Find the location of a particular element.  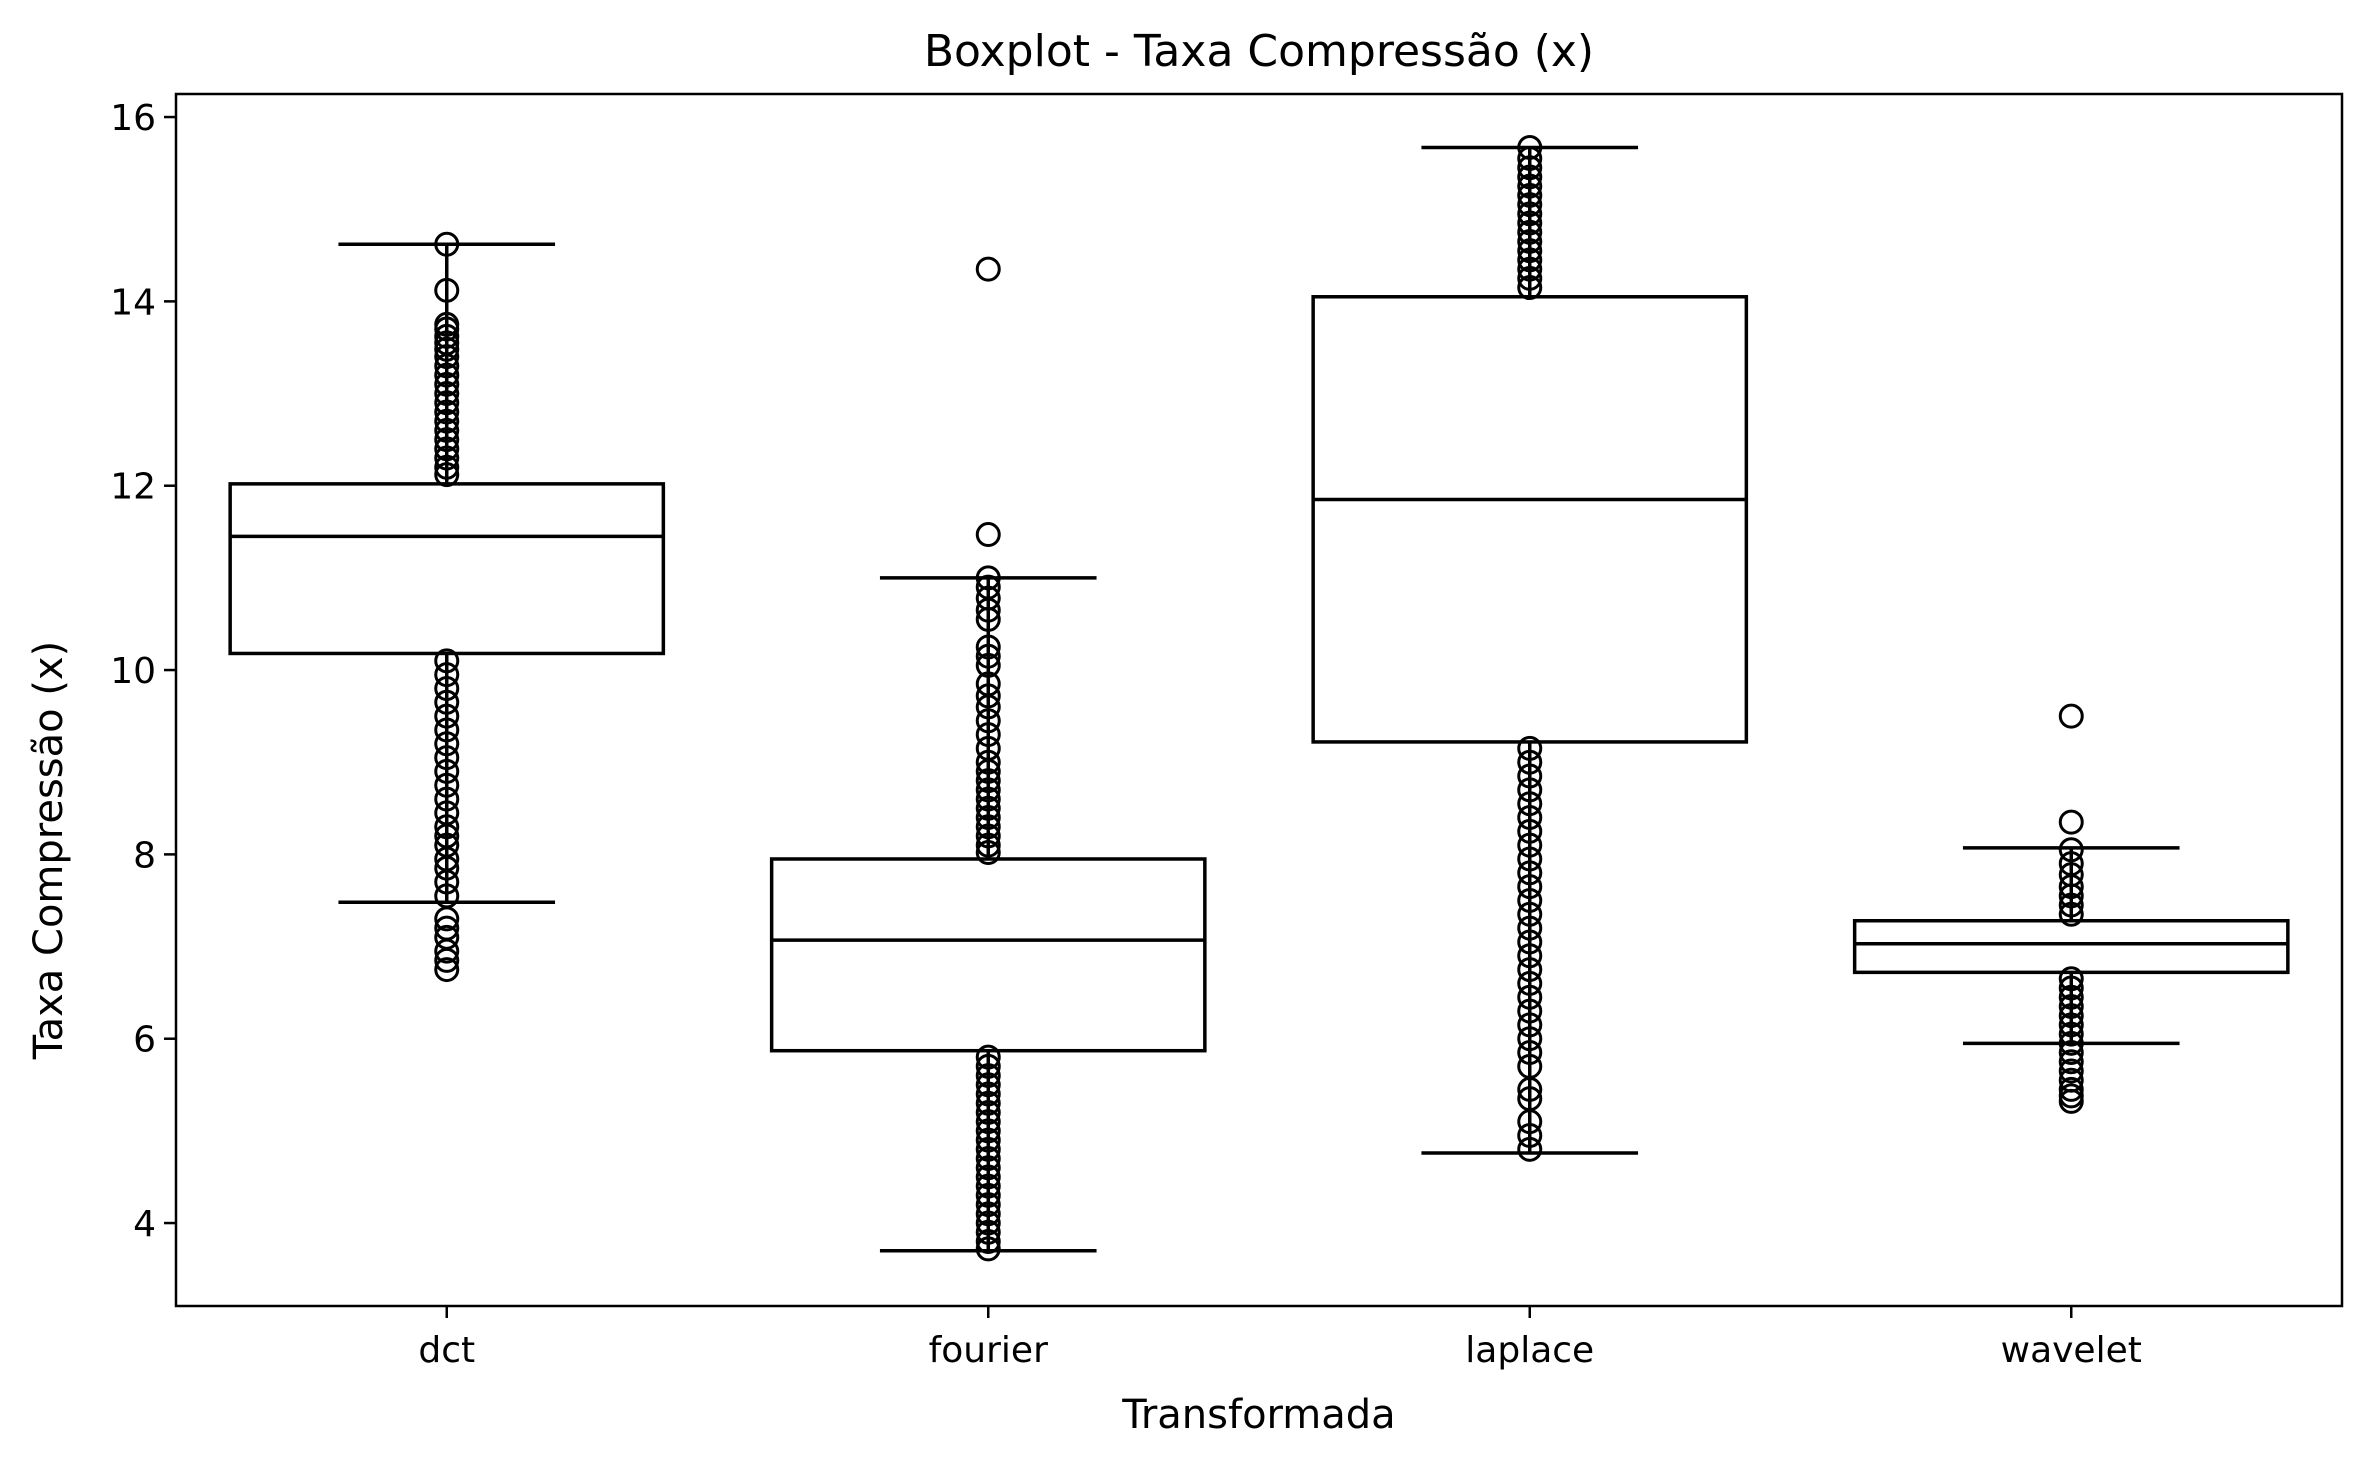

y-axis-label: Taxa Compressão (x) is located at coordinates (49, 850).